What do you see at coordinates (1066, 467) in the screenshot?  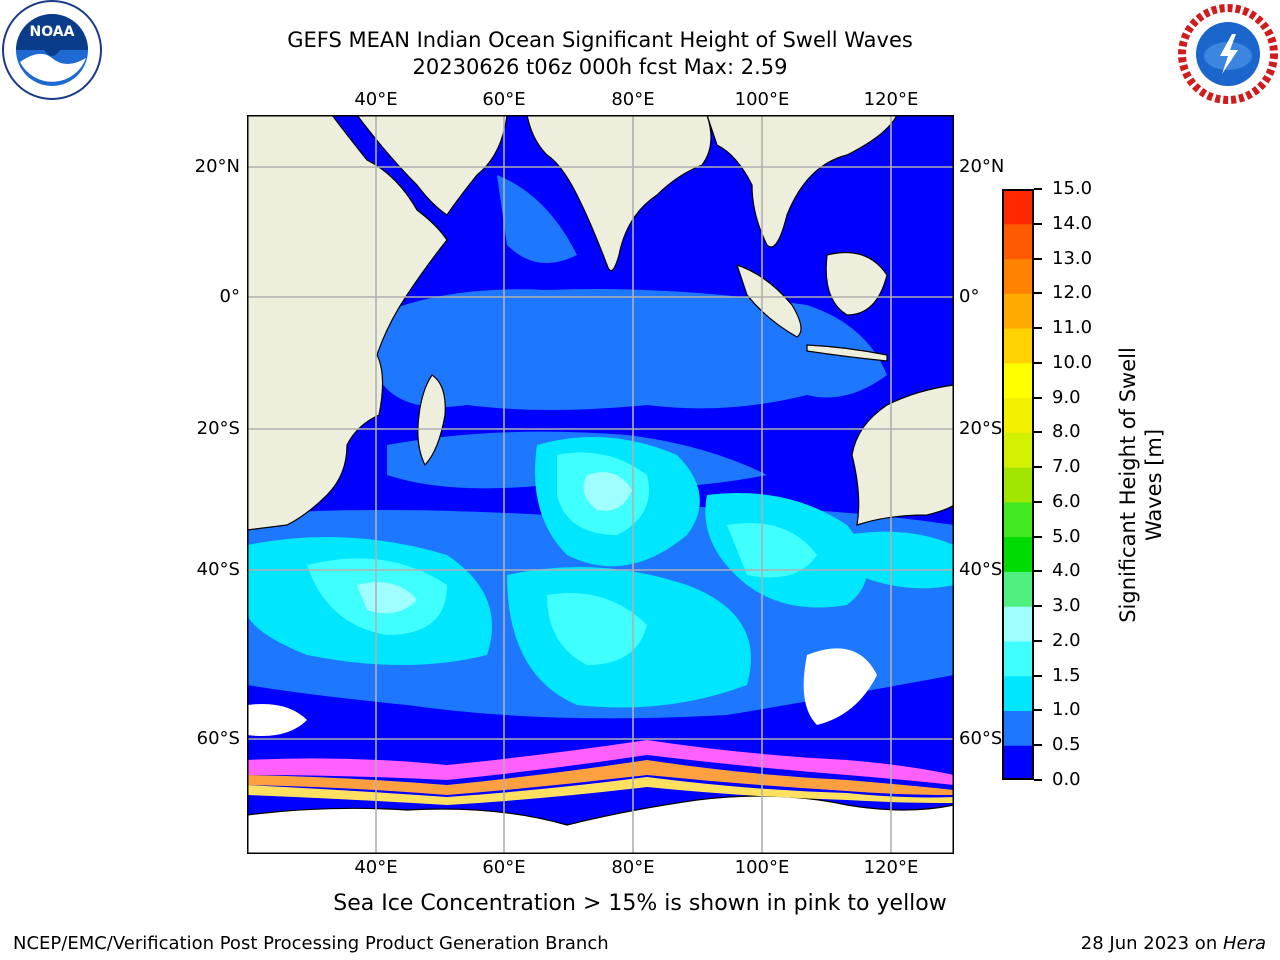 I see `colorbar-tick-label: 7.0` at bounding box center [1066, 467].